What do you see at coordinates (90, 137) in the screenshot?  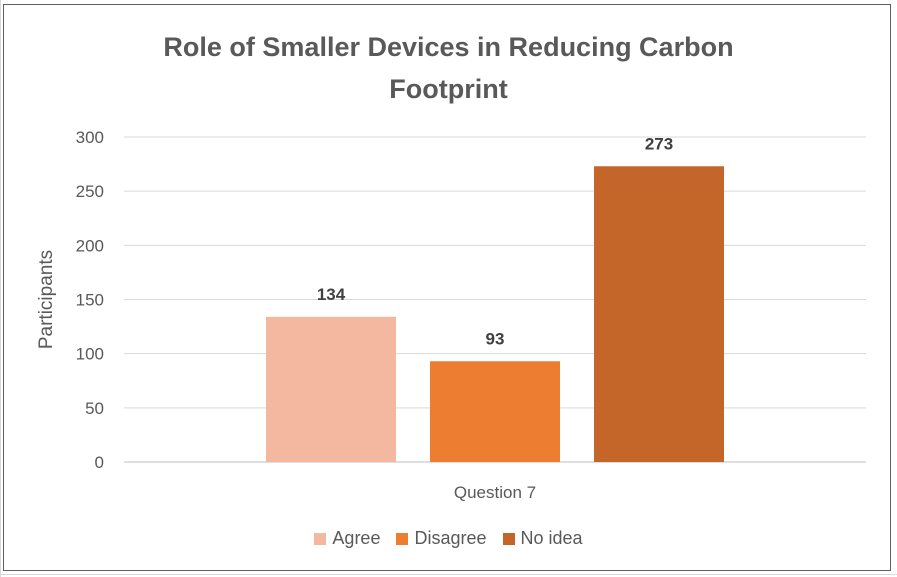 I see `y-tick-label: 300` at bounding box center [90, 137].